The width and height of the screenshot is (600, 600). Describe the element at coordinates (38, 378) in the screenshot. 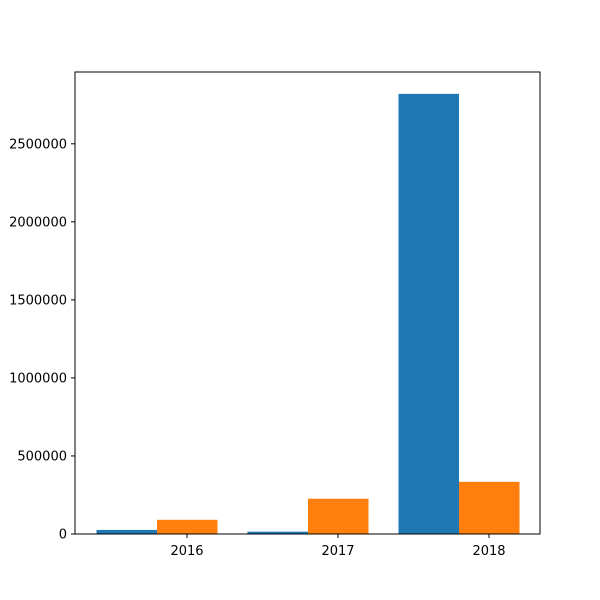

I see `y-tick-label: 1000000` at that location.